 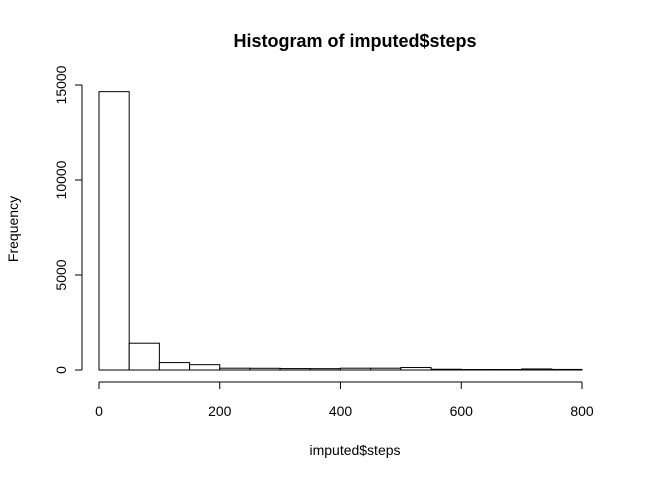 What do you see at coordinates (99, 411) in the screenshot?
I see `x-tick-label: 0` at bounding box center [99, 411].